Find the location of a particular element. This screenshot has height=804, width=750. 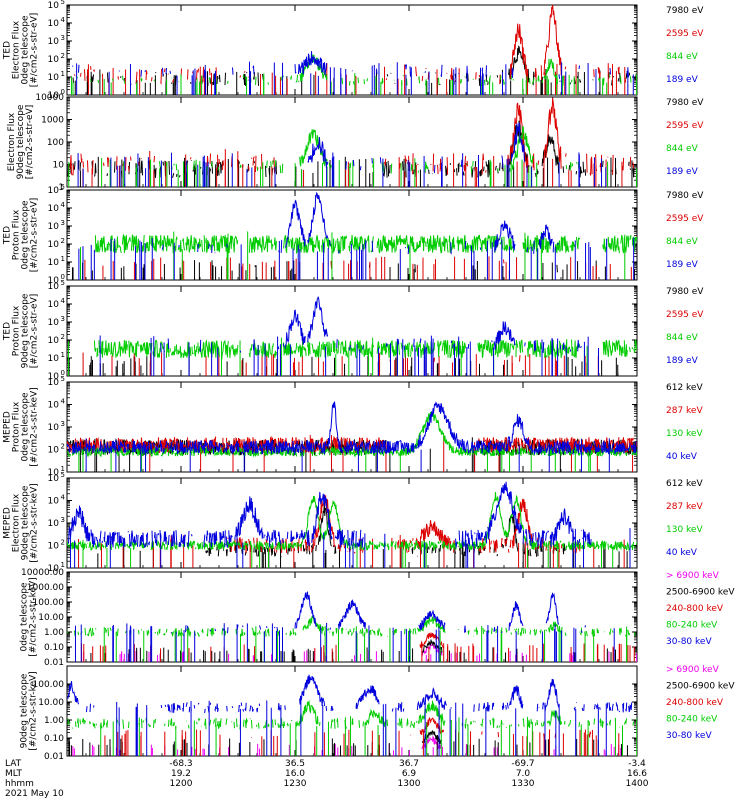

y-tick-label-exp: 2 is located at coordinates (63, 241).